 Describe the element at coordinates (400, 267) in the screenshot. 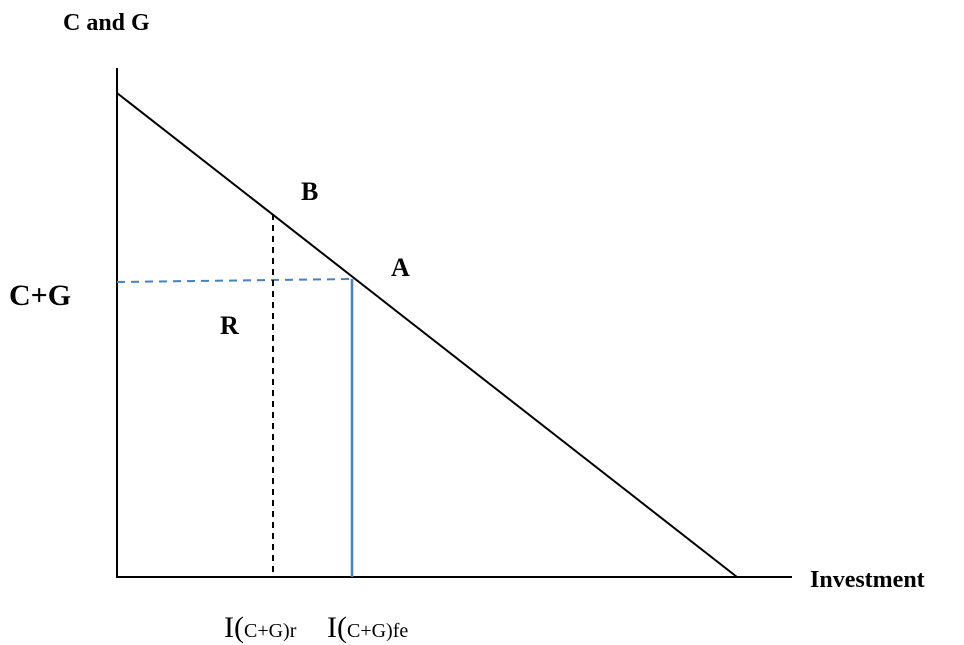

I see `point-a-label: A` at that location.